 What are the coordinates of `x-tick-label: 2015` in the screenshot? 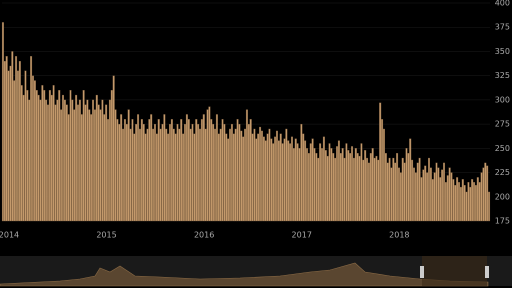 It's located at (106, 235).